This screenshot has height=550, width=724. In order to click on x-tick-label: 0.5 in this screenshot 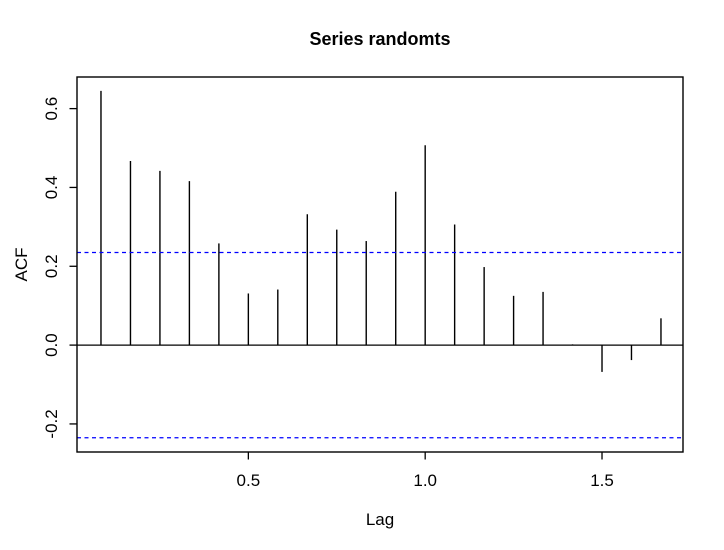, I will do `click(249, 480)`.